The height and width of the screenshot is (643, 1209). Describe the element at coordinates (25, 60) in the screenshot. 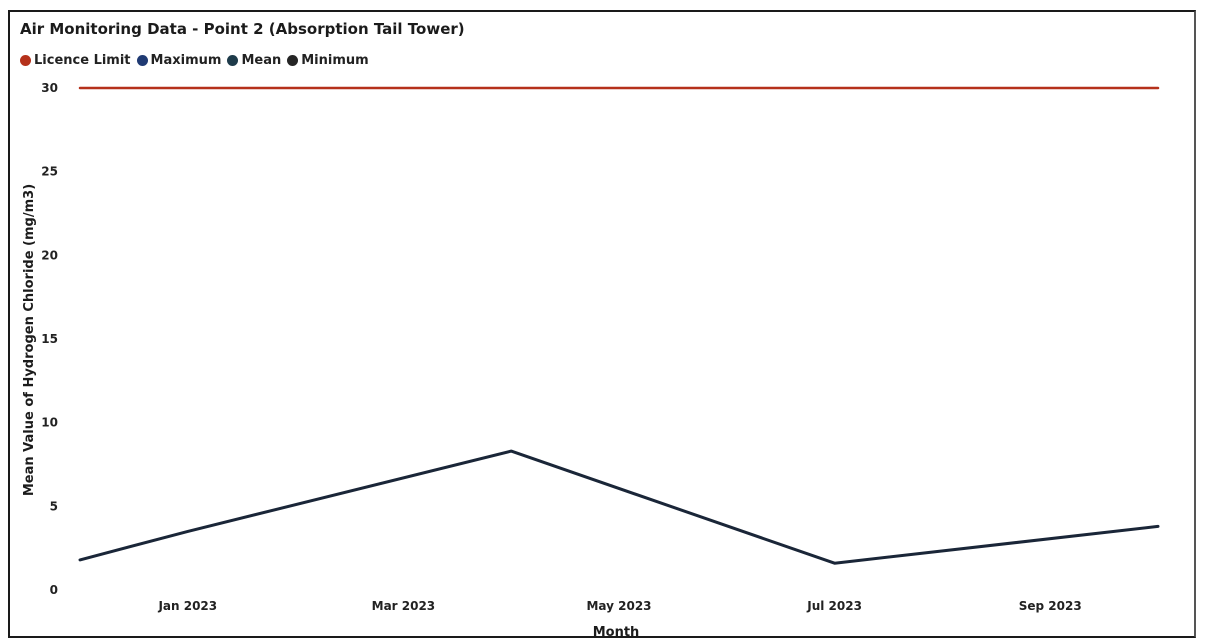

I see `legend-dot-licence-limit-icon` at that location.